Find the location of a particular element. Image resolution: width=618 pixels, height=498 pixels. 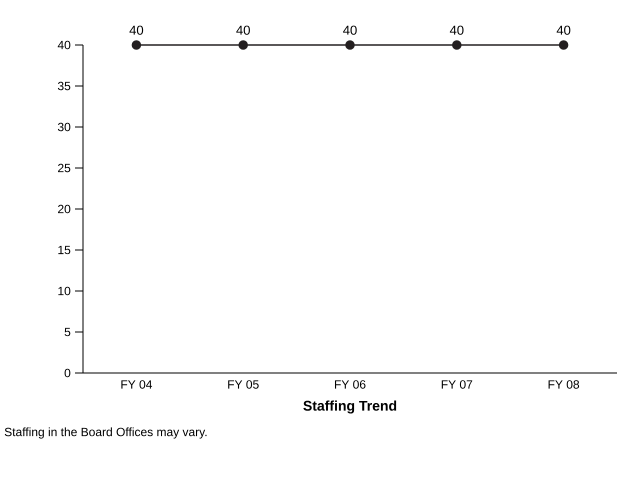

x-tick-label: FY 07 is located at coordinates (457, 384).